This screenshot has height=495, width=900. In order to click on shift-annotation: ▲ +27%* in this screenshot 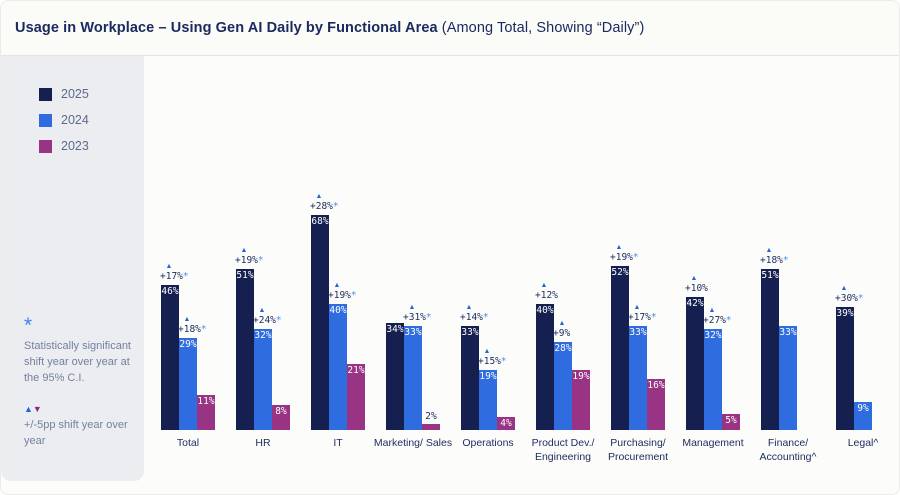, I will do `click(729, 316)`.